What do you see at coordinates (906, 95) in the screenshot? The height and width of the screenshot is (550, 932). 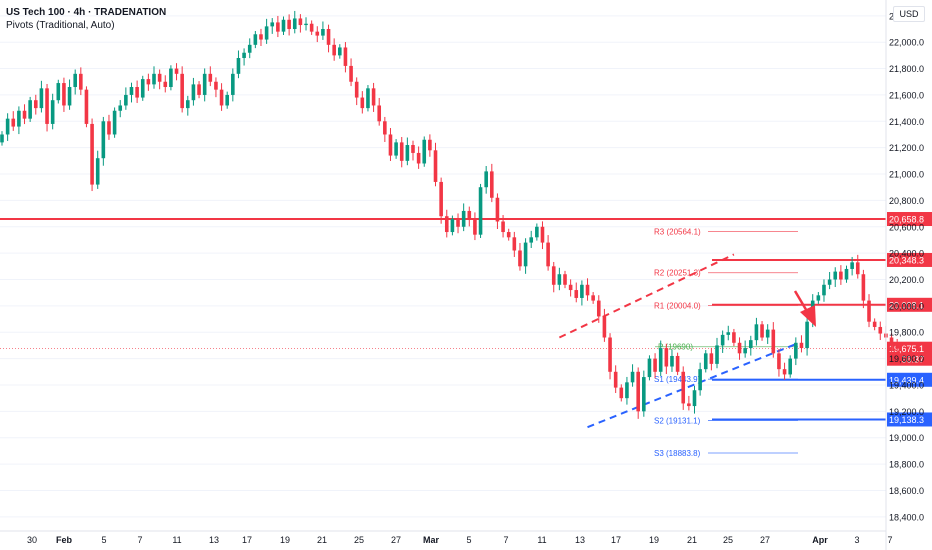 I see `y-tick-label: 21,600.0` at bounding box center [906, 95].